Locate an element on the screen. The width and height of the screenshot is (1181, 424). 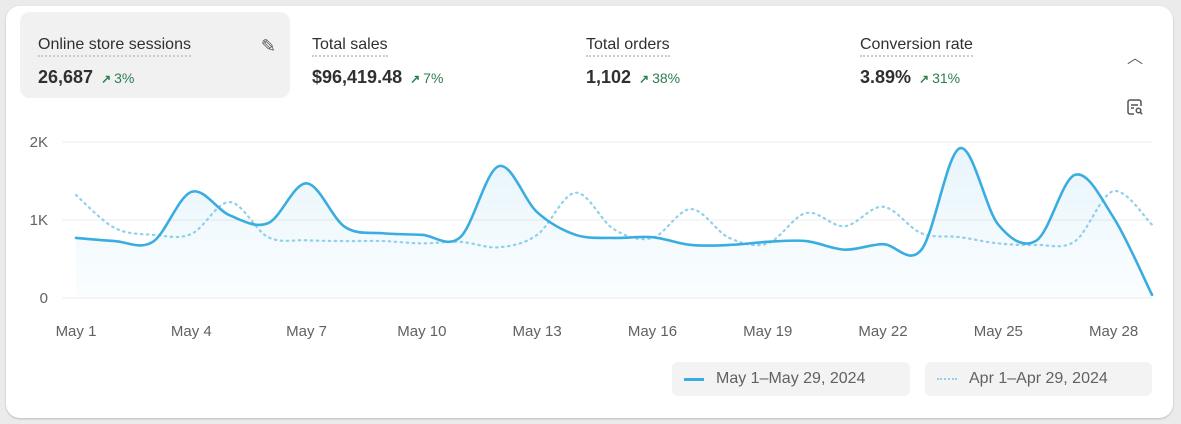
explore-data-icon is located at coordinates (1135, 107).